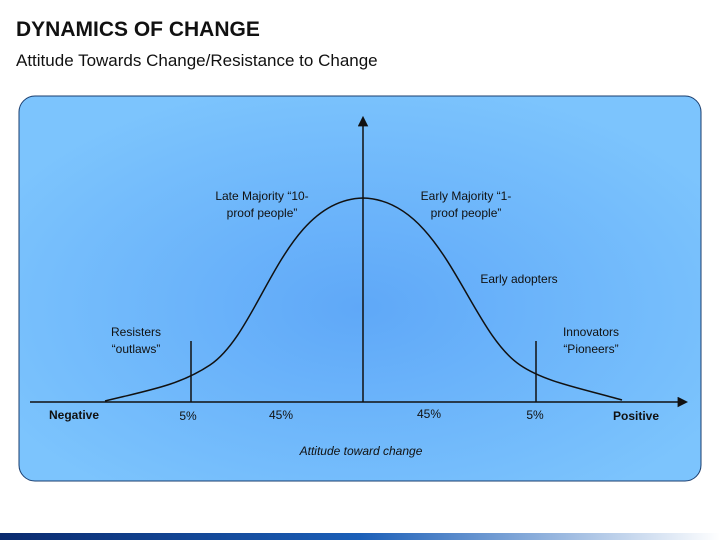 This screenshot has width=720, height=545. I want to click on label-line: Resisters, so click(136, 332).